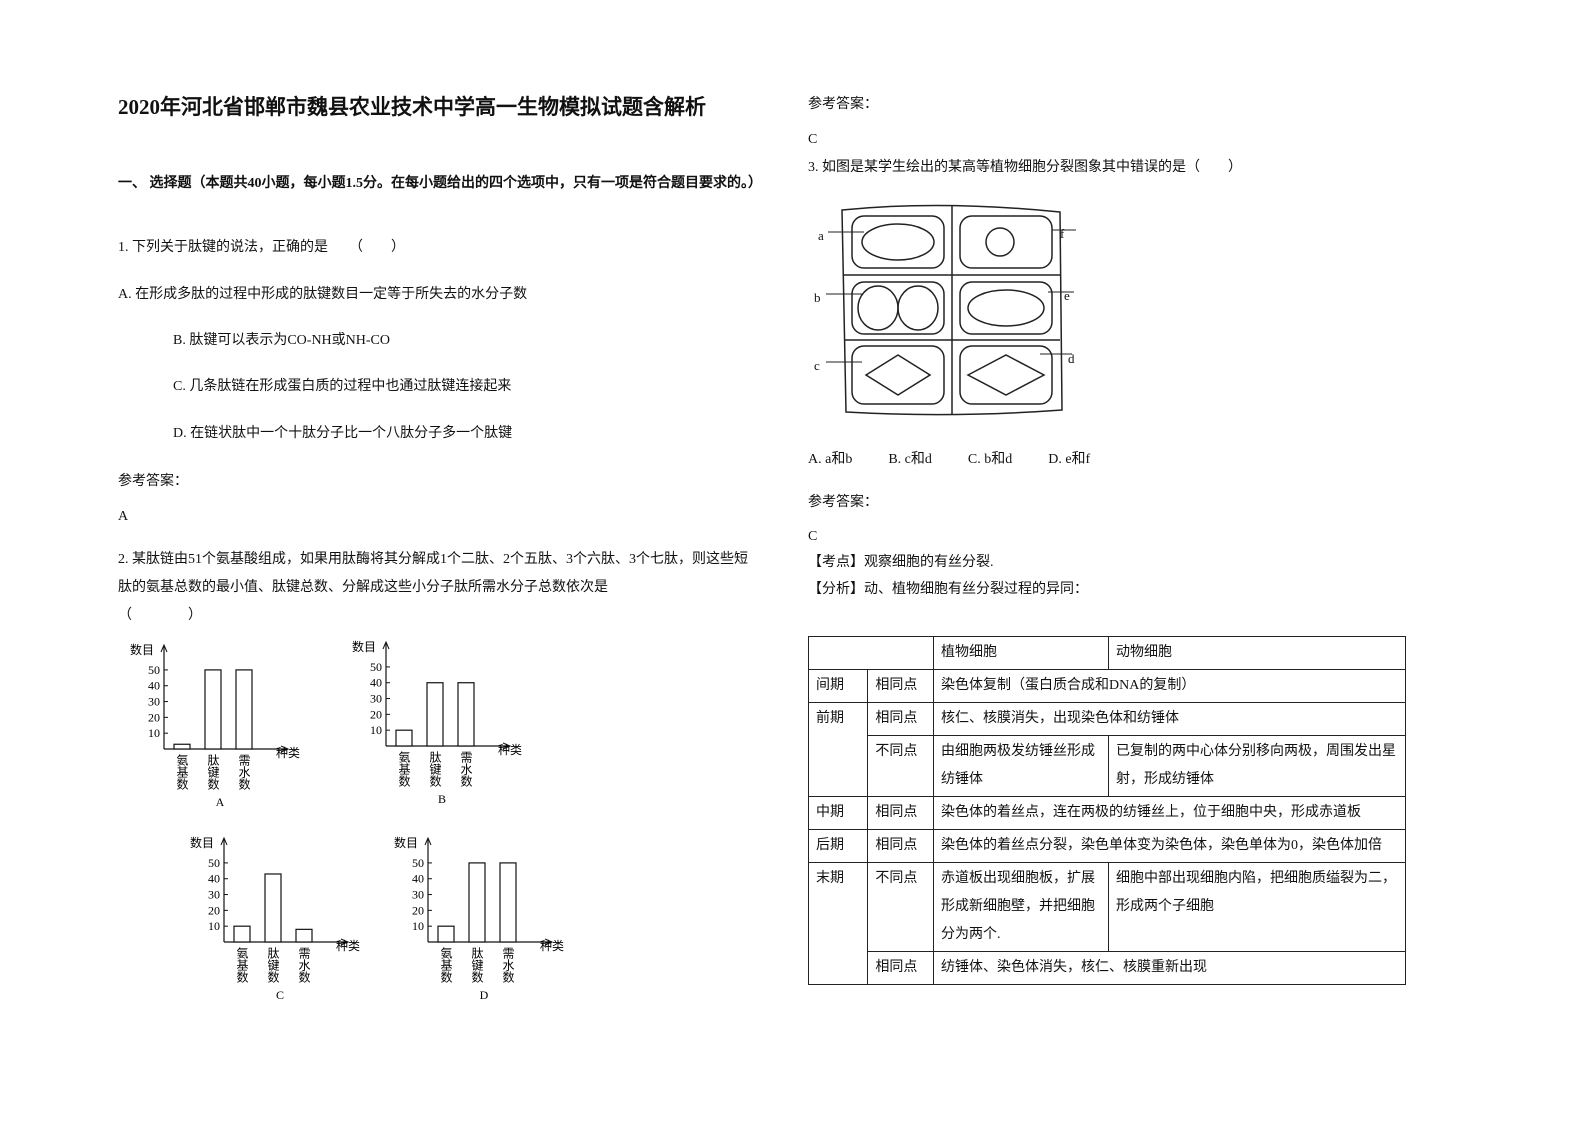  Describe the element at coordinates (813, 536) in the screenshot. I see `answer: C` at that location.